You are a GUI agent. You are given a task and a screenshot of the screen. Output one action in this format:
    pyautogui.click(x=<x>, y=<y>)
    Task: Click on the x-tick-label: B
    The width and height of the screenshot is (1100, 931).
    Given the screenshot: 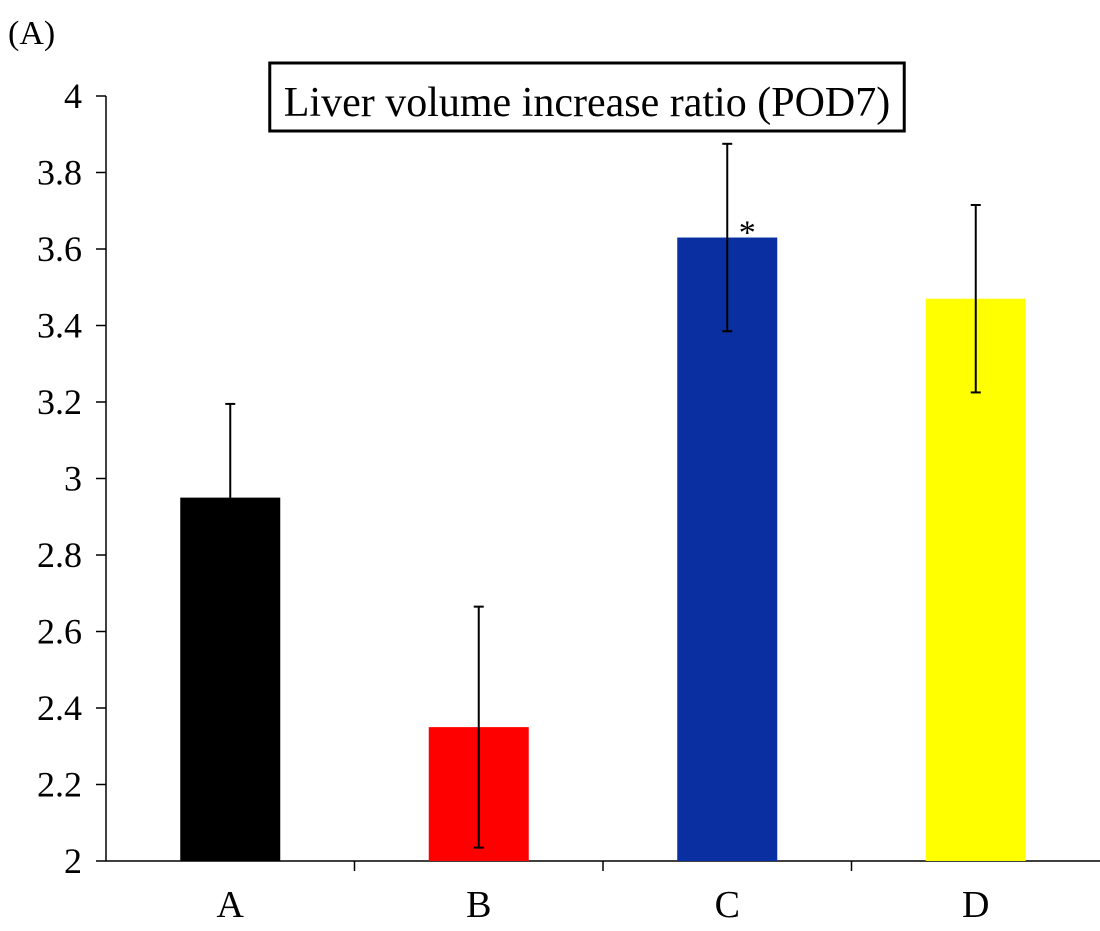 What is the action you would take?
    pyautogui.click(x=478, y=905)
    